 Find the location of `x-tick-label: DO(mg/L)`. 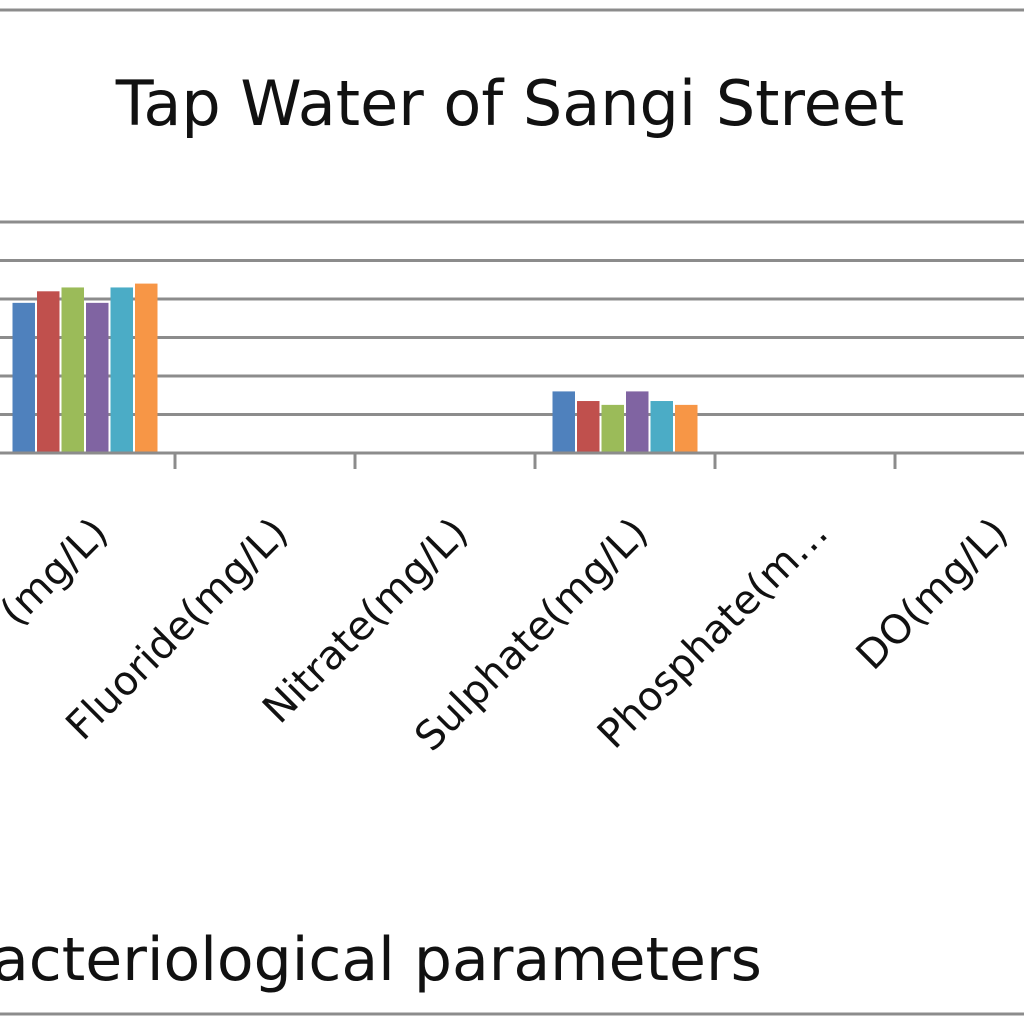

x-tick-label: DO(mg/L) is located at coordinates (932, 594).